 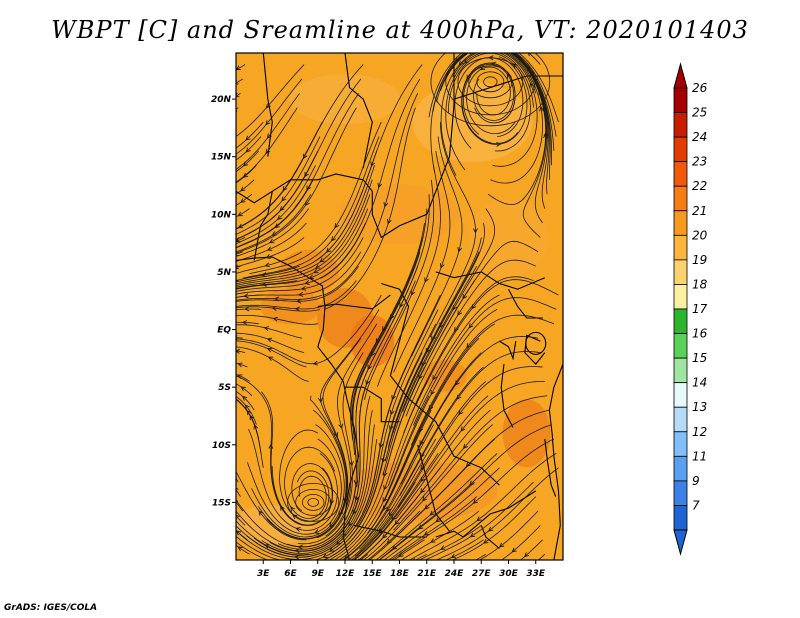 I want to click on lon-tick-label: 15E, so click(x=373, y=574).